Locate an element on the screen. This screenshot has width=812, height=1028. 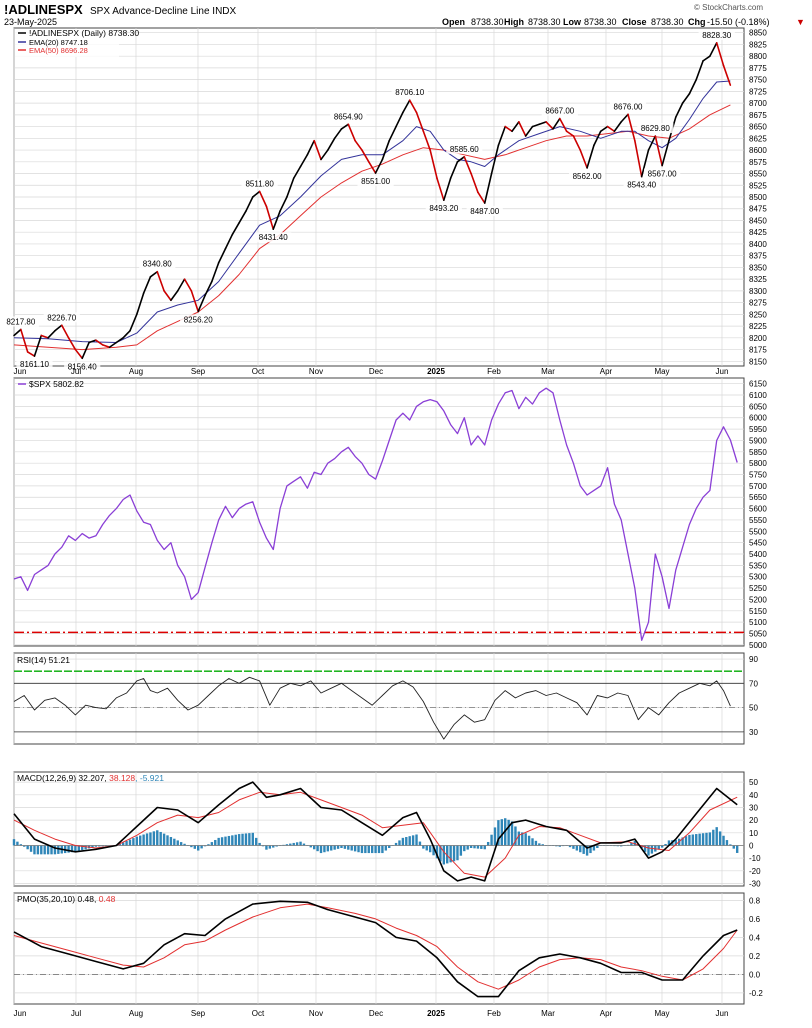
month-label: May is located at coordinates (661, 371).